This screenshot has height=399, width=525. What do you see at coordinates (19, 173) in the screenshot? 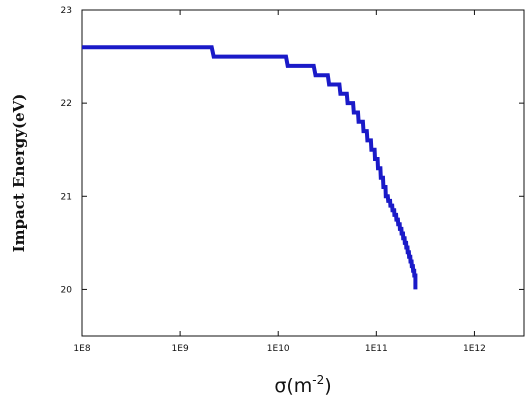
I see `y-axis-label: Impact Energy(eV)` at bounding box center [19, 173].